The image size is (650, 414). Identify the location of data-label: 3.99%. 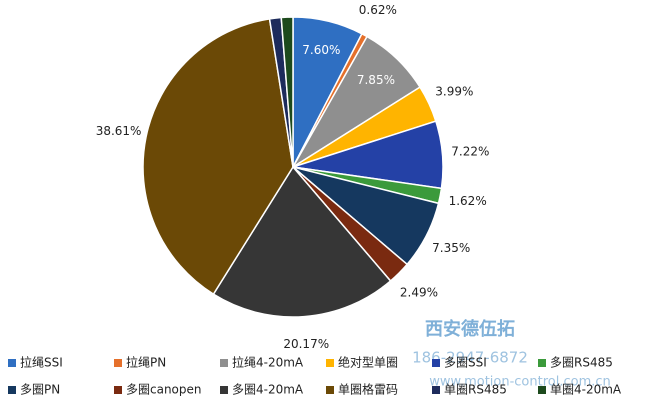
(454, 91).